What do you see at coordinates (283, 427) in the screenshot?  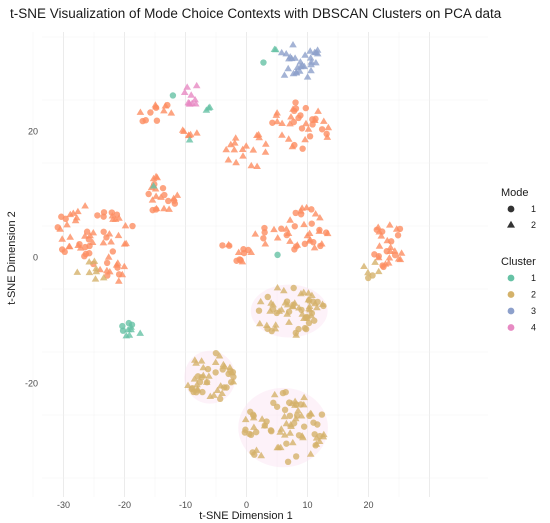 I see `cluster-halo` at bounding box center [283, 427].